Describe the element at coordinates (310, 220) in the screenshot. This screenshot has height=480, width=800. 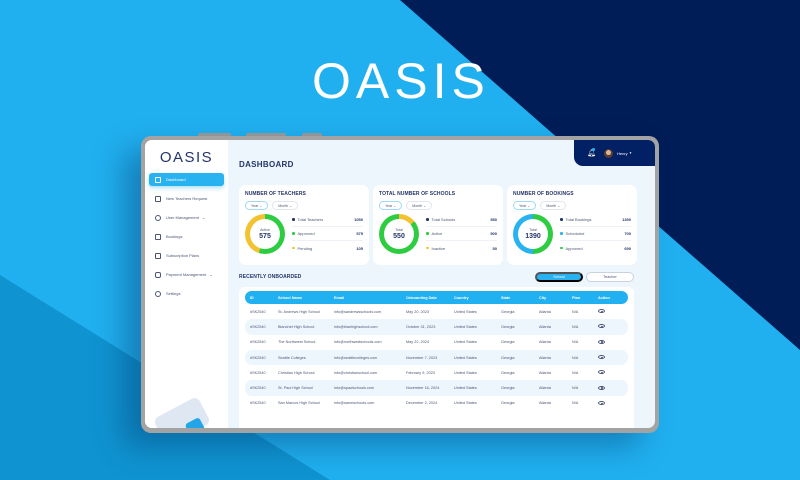
I see `legend-label: Total Teachers` at that location.